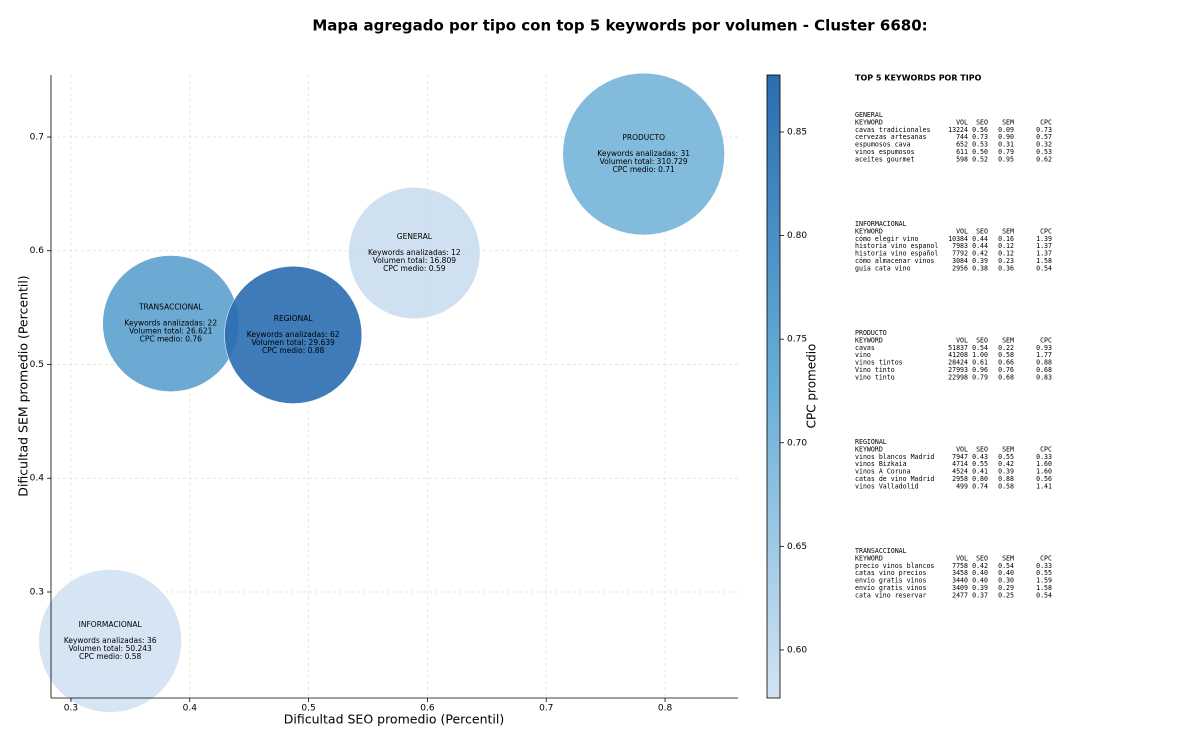 The width and height of the screenshot is (1200, 745). Describe the element at coordinates (643, 137) in the screenshot. I see `bubble-label: PRODUCTO` at that location.